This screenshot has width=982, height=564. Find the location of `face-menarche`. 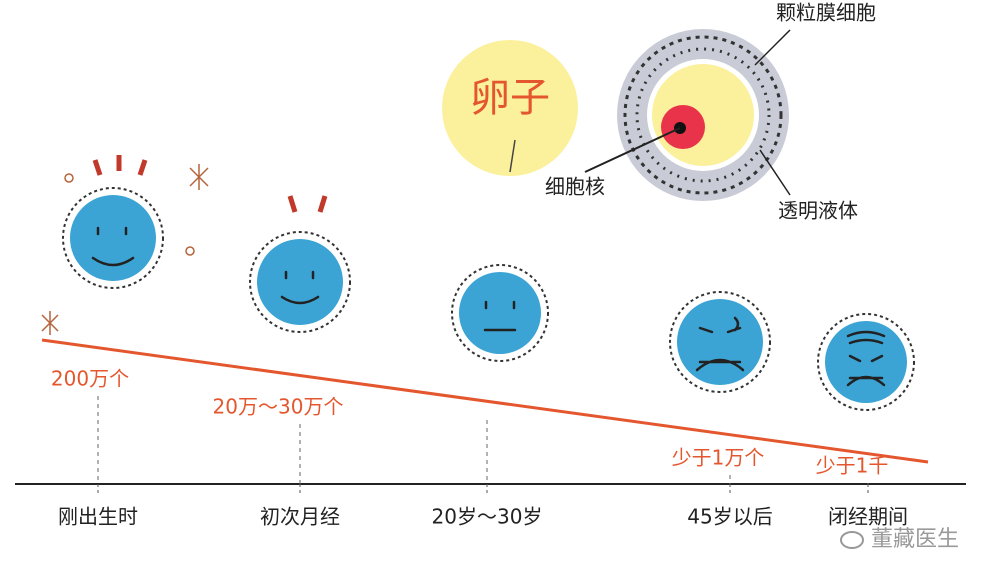

face-menarche is located at coordinates (300, 282).